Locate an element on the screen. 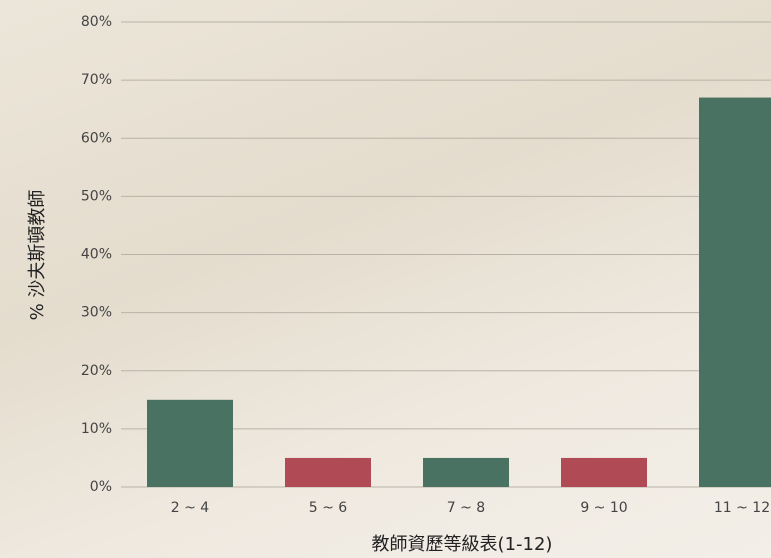  x-tick-label: 9 ~ 10 is located at coordinates (603, 508).